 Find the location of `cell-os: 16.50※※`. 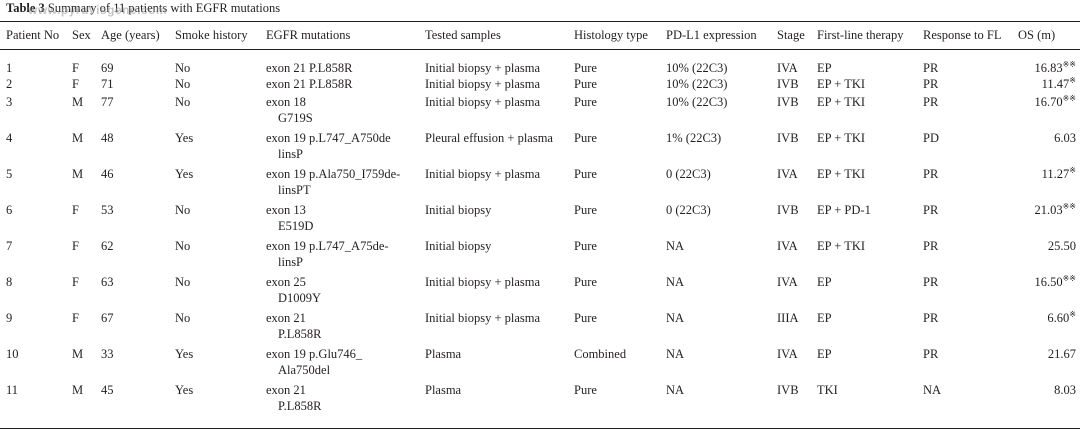

cell-os: 16.50※※ is located at coordinates (1049, 292).